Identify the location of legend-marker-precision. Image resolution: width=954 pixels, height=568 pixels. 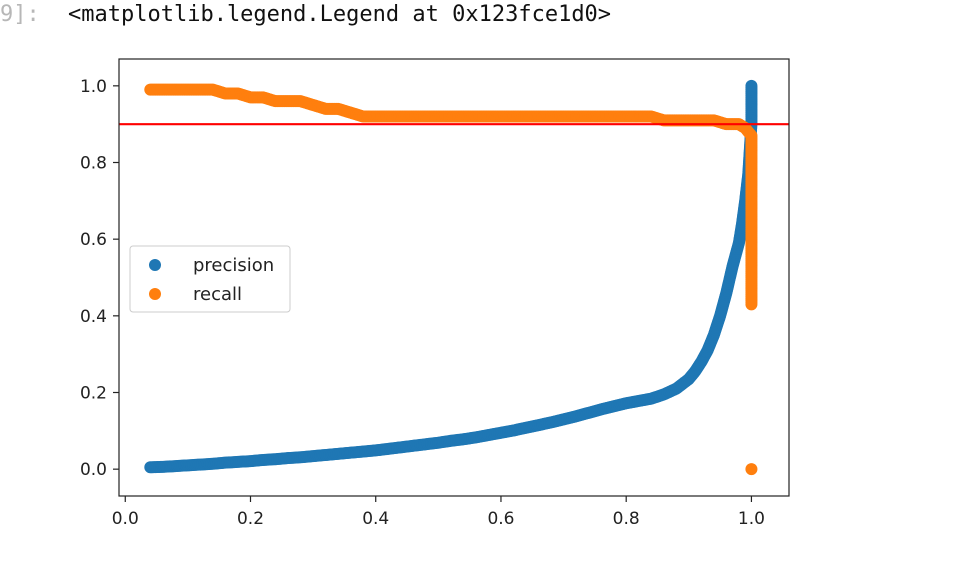
(155, 265).